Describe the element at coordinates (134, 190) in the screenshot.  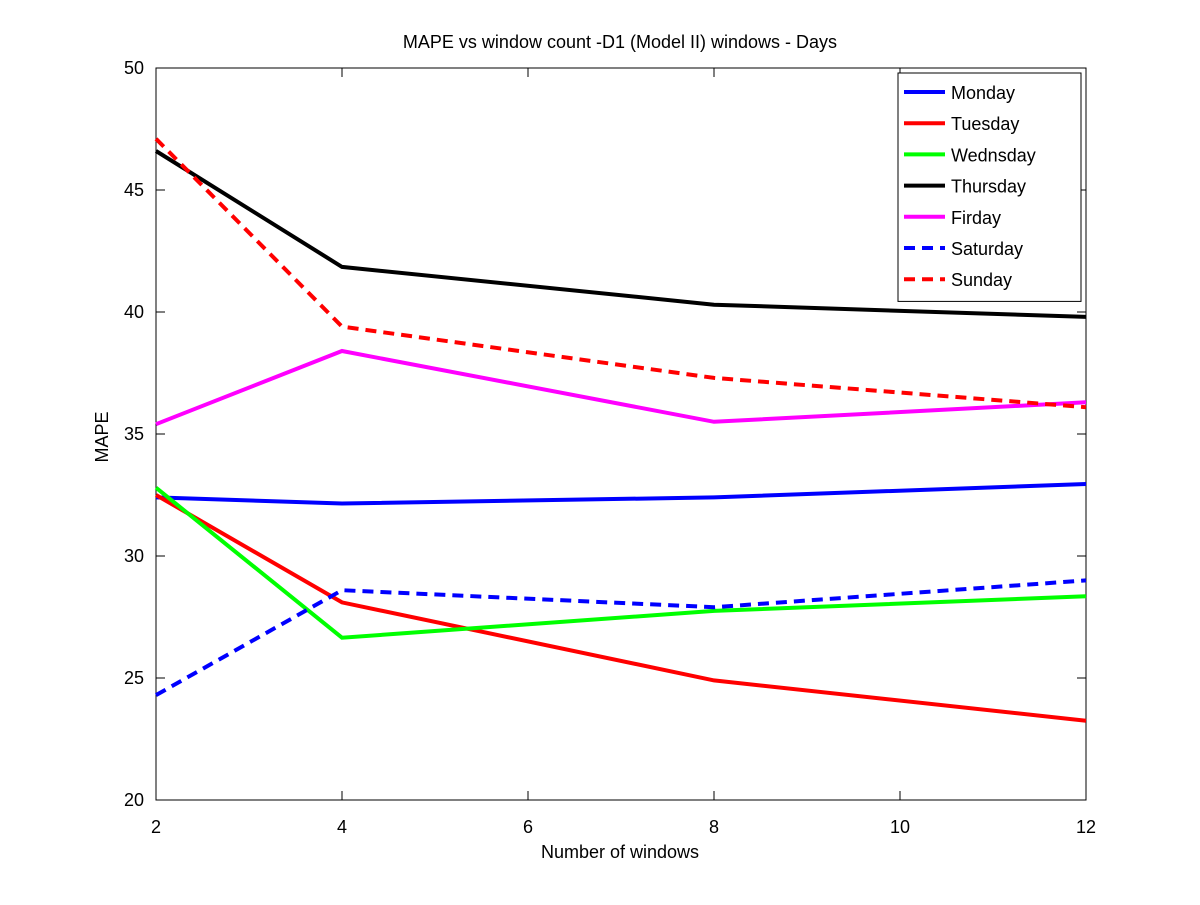
I see `y-tick-label: 45` at that location.